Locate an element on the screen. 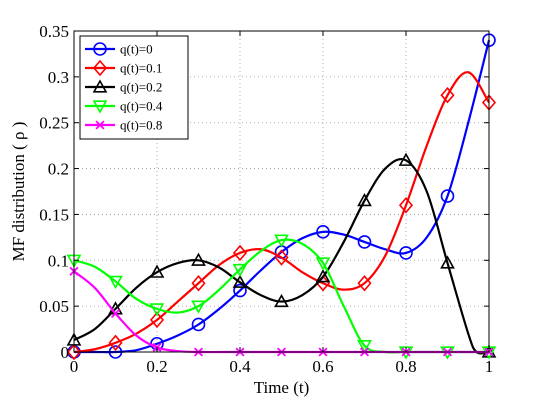 The width and height of the screenshot is (540, 400). legend-label: q(t)=0.4 is located at coordinates (141, 106).